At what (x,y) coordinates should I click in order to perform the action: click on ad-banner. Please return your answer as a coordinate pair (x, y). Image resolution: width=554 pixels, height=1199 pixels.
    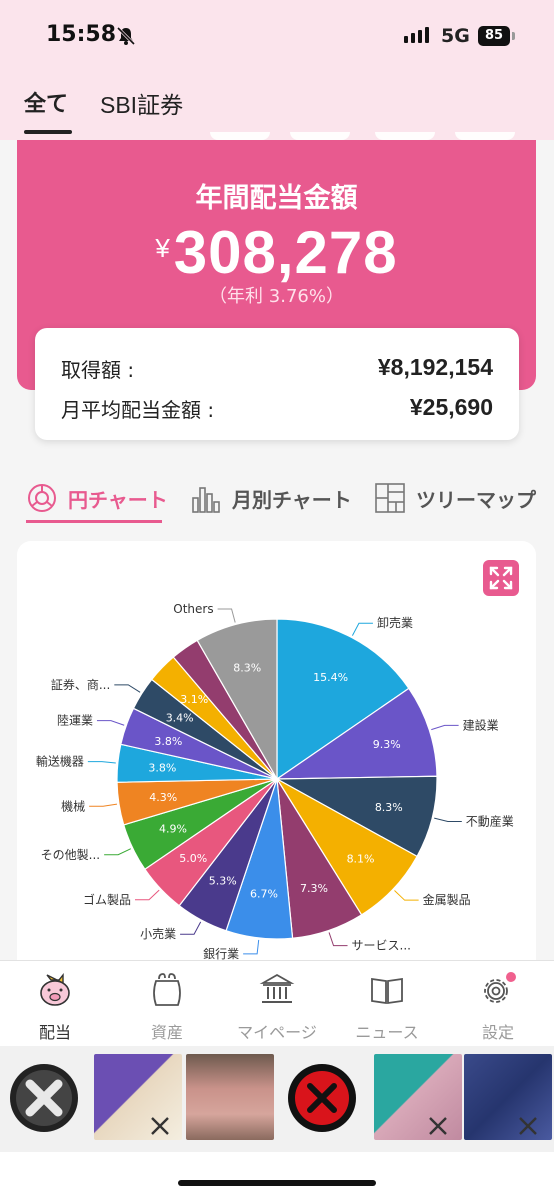
    Looking at the image, I should click on (277, 1099).